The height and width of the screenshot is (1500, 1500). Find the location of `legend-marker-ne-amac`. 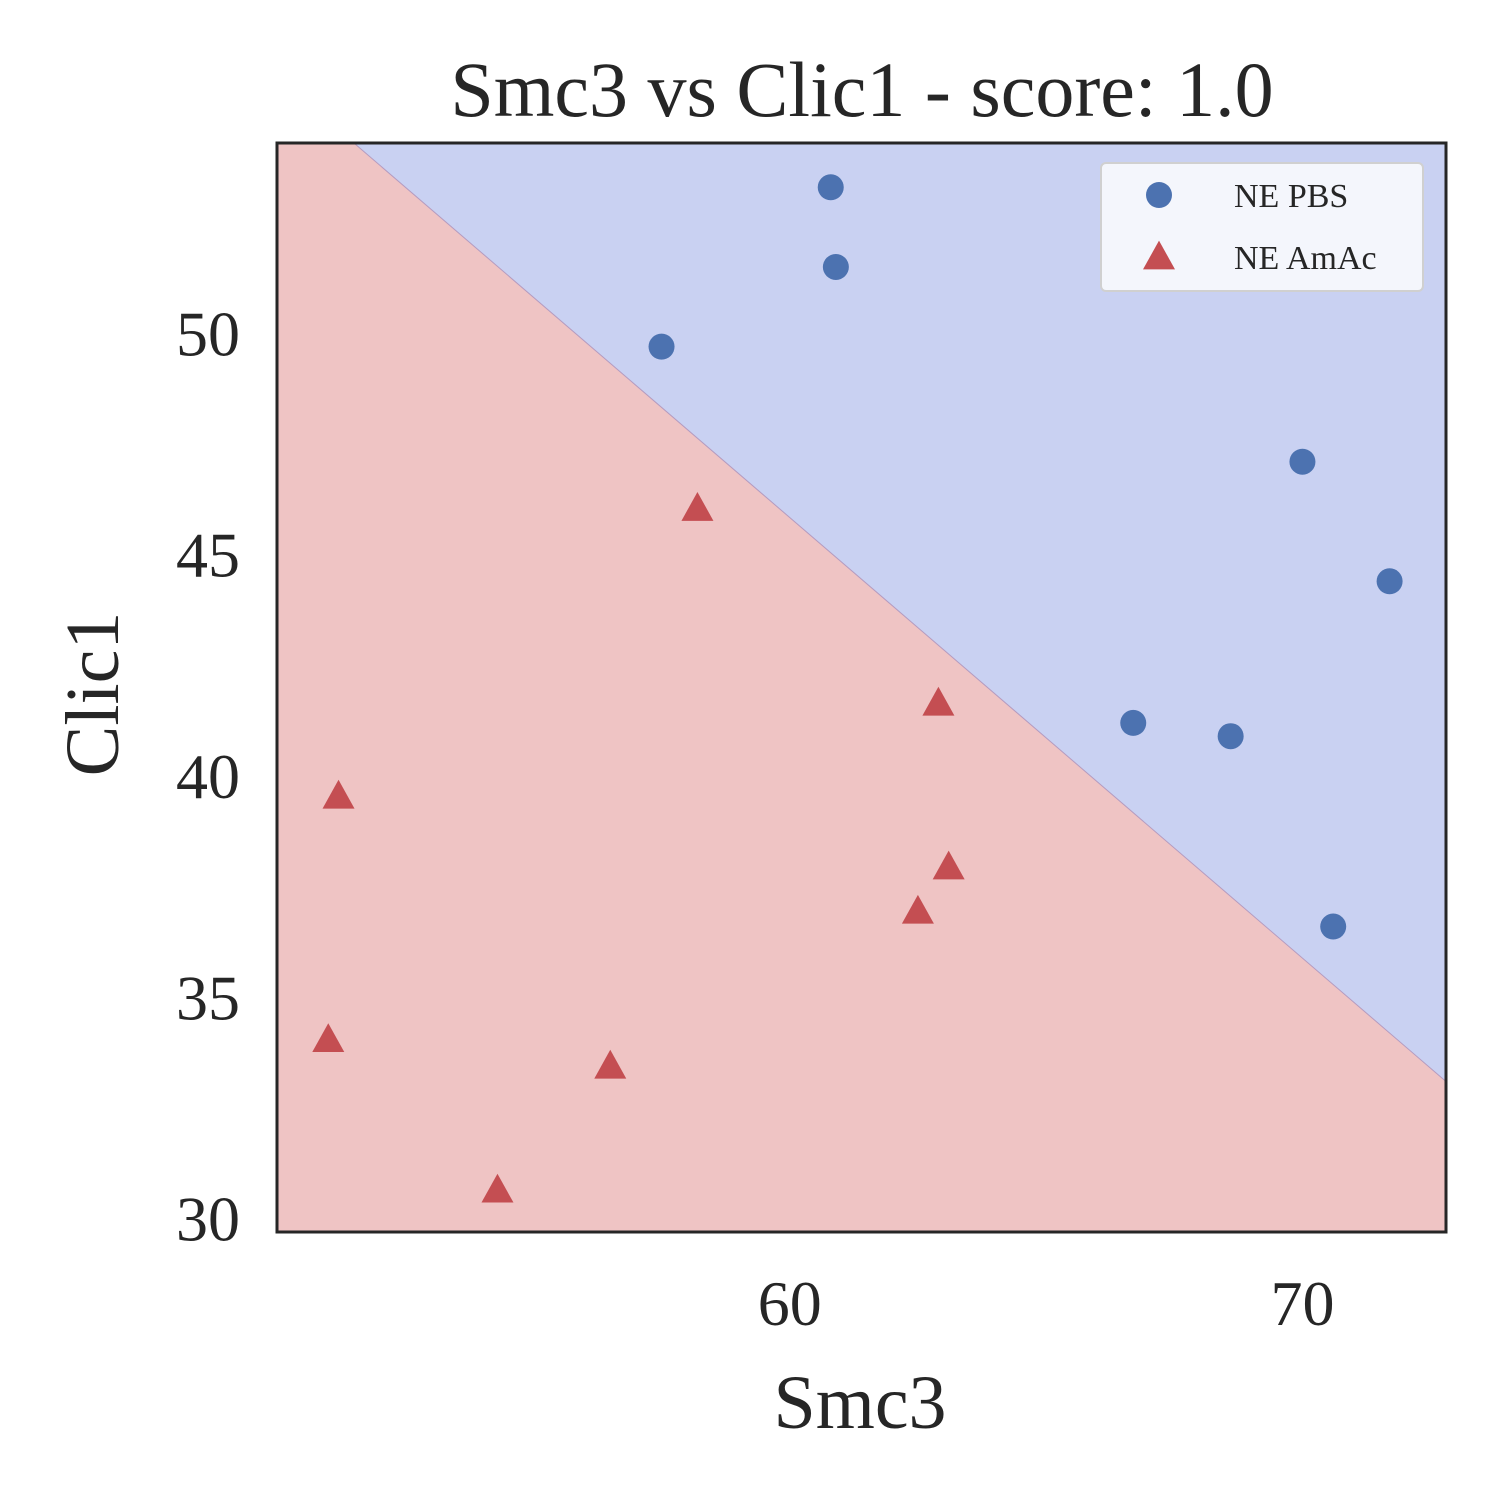

legend-marker-ne-amac is located at coordinates (1159, 255).